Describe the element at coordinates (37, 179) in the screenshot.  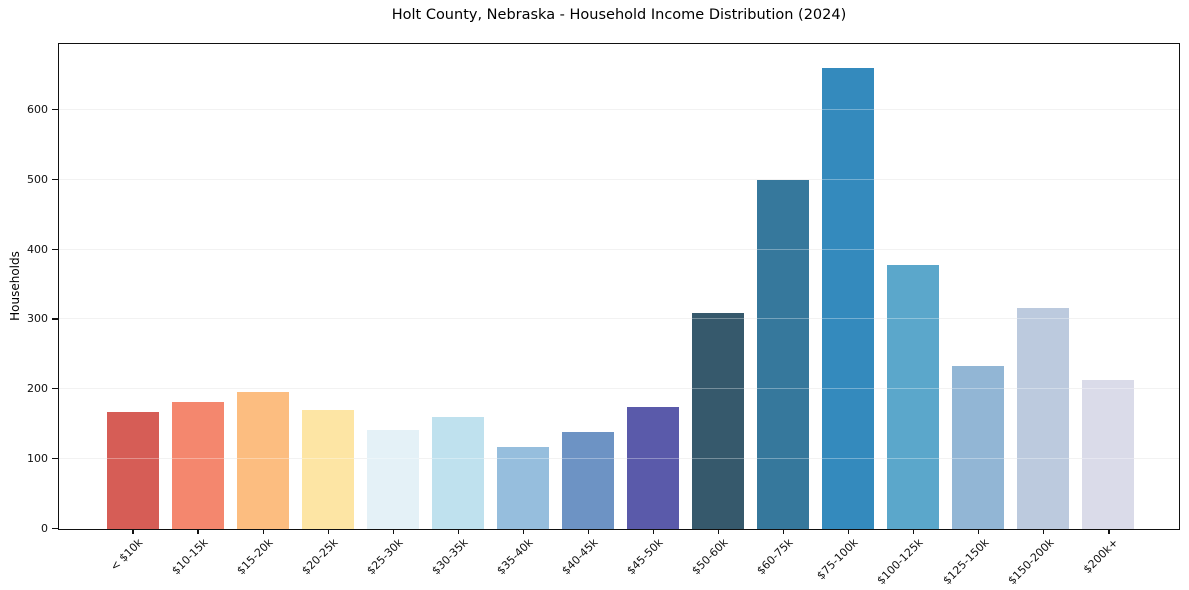
I see `y-tick-label: 500` at that location.